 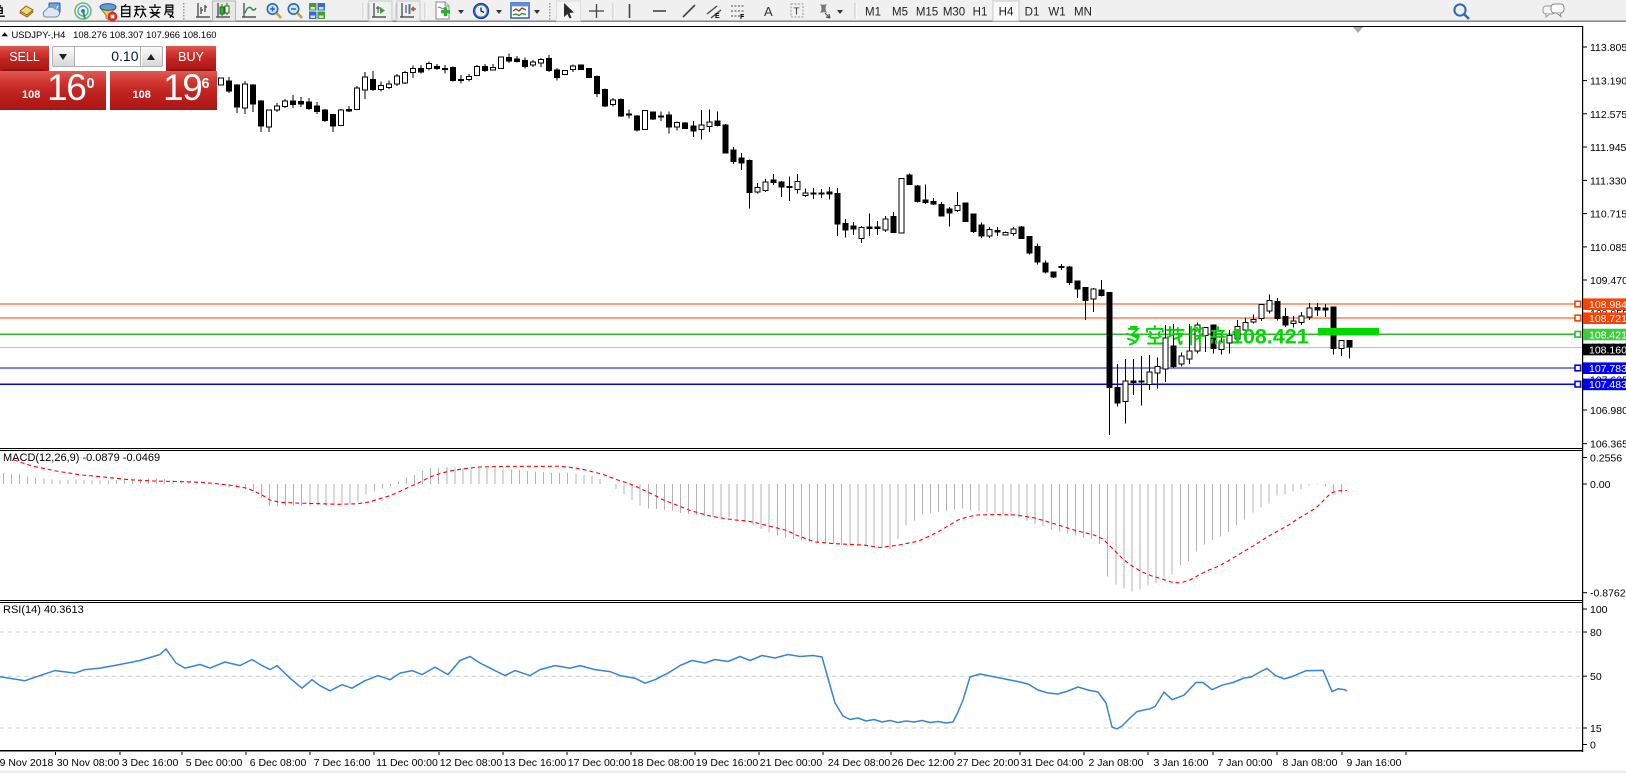 What do you see at coordinates (1056, 13) in the screenshot?
I see `svg-text: W1` at bounding box center [1056, 13].